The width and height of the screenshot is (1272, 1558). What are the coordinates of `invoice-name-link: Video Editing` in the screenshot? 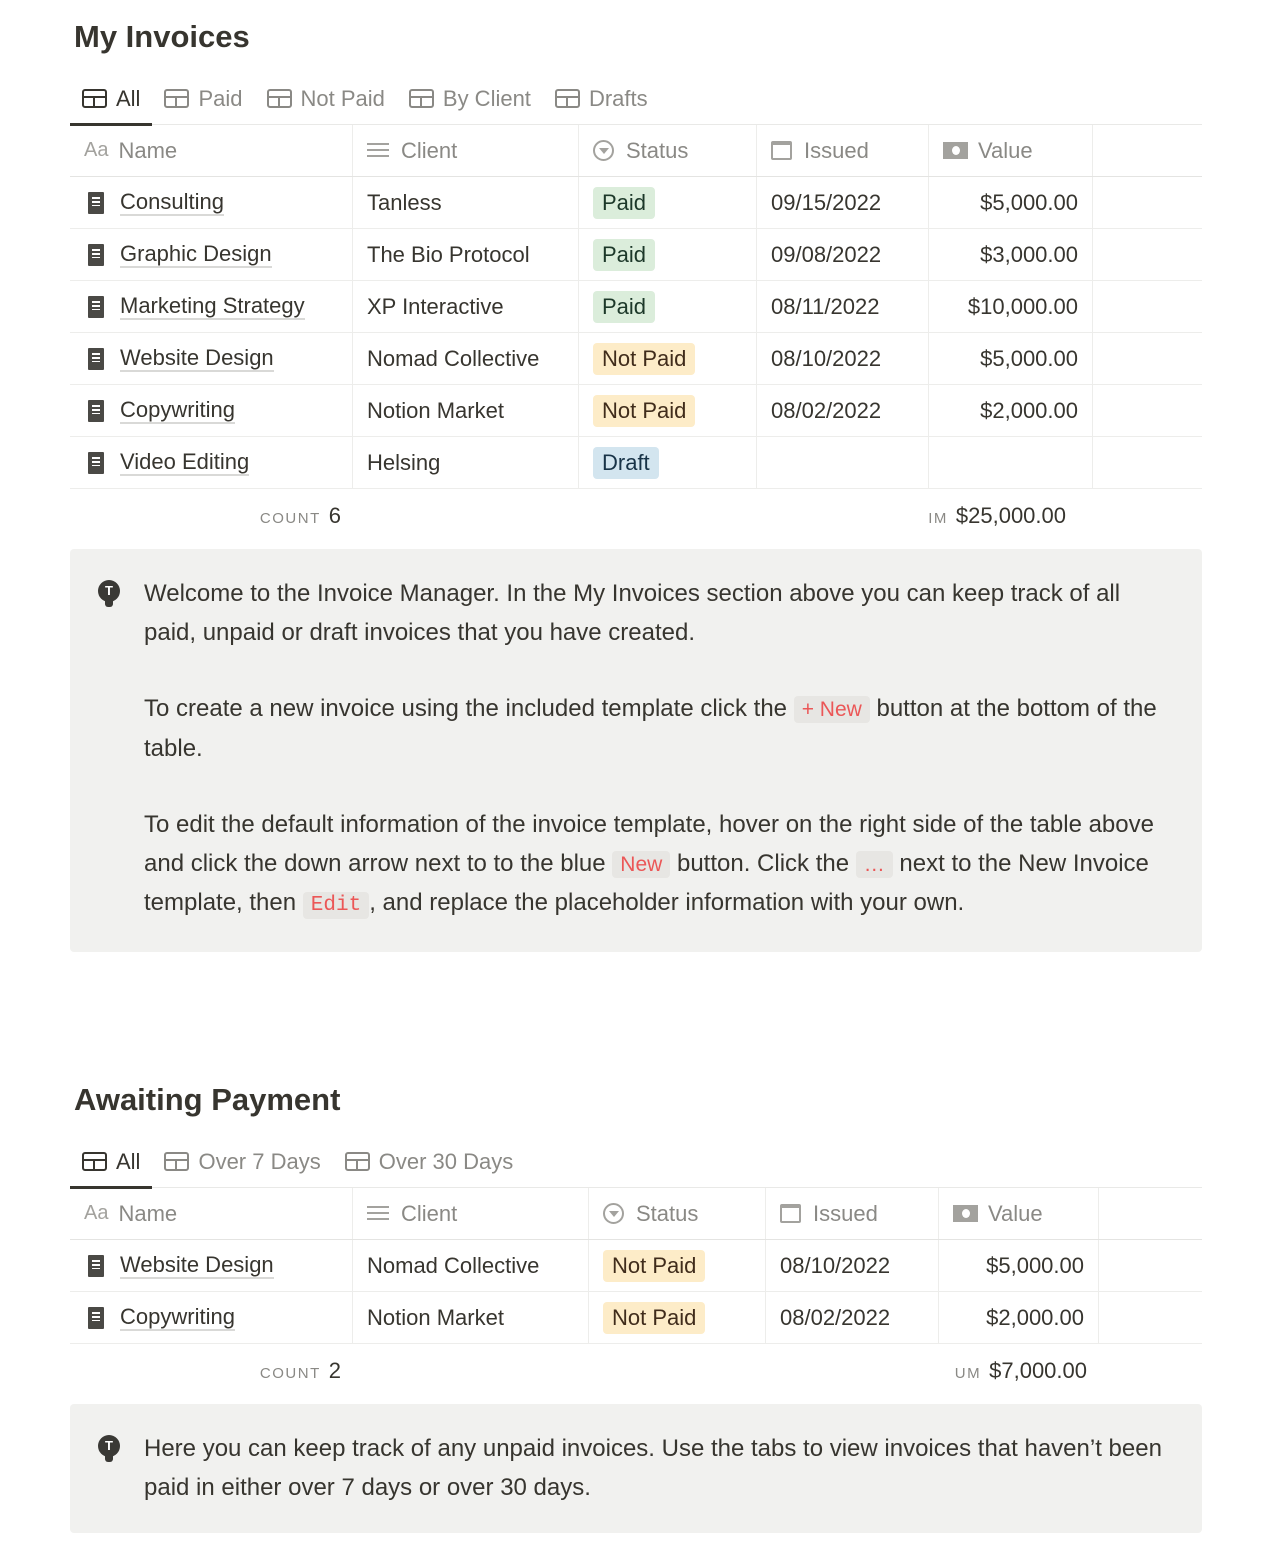 It's located at (185, 462).